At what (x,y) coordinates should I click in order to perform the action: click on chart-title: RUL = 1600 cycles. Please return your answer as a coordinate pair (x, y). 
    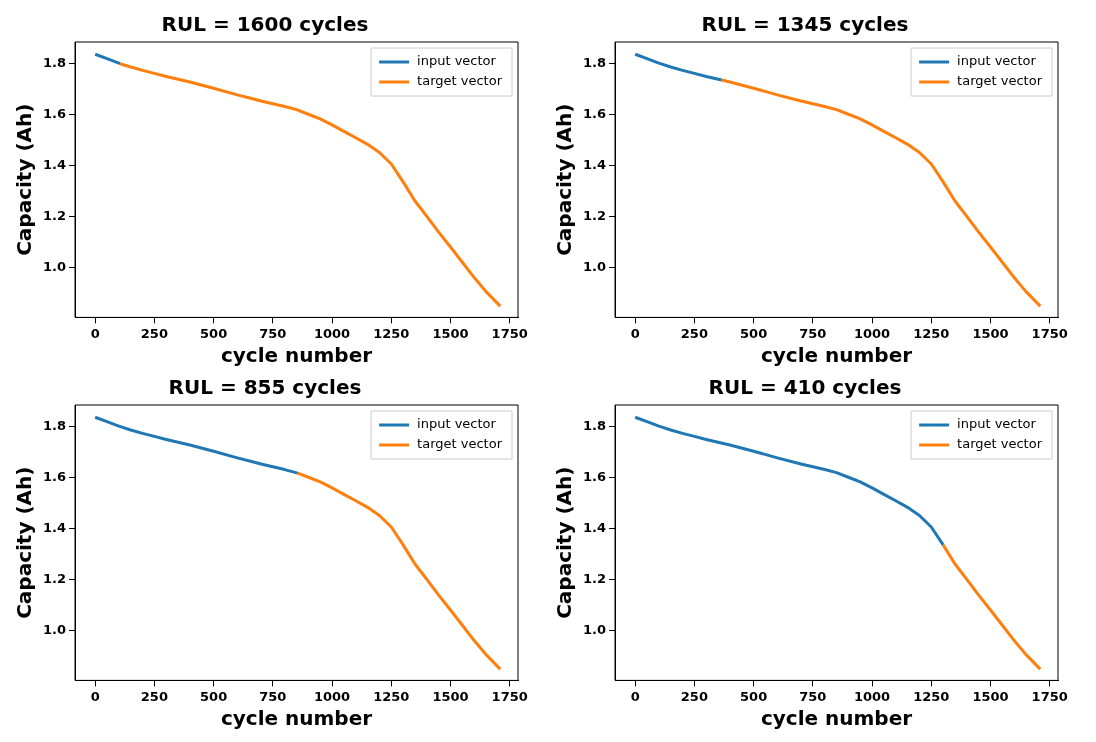
    Looking at the image, I should click on (265, 24).